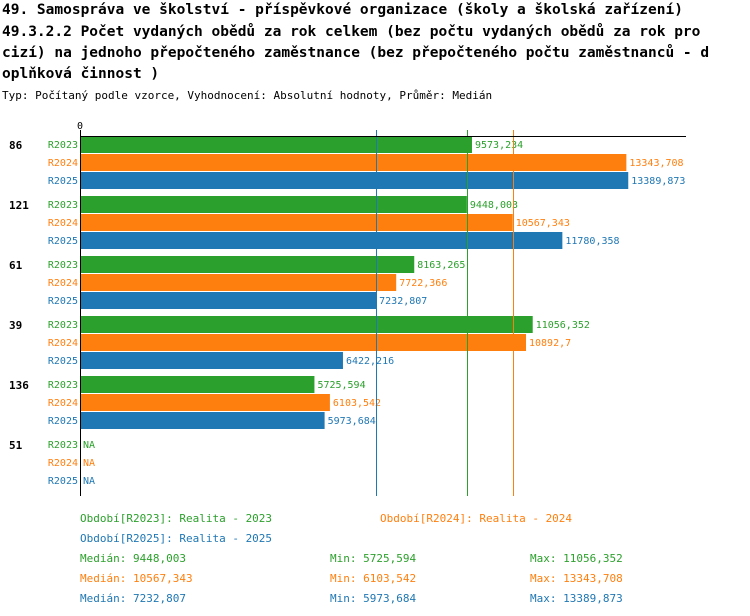 This screenshot has height=616, width=750. Describe the element at coordinates (273, 204) in the screenshot. I see `bar-121-r2023` at that location.